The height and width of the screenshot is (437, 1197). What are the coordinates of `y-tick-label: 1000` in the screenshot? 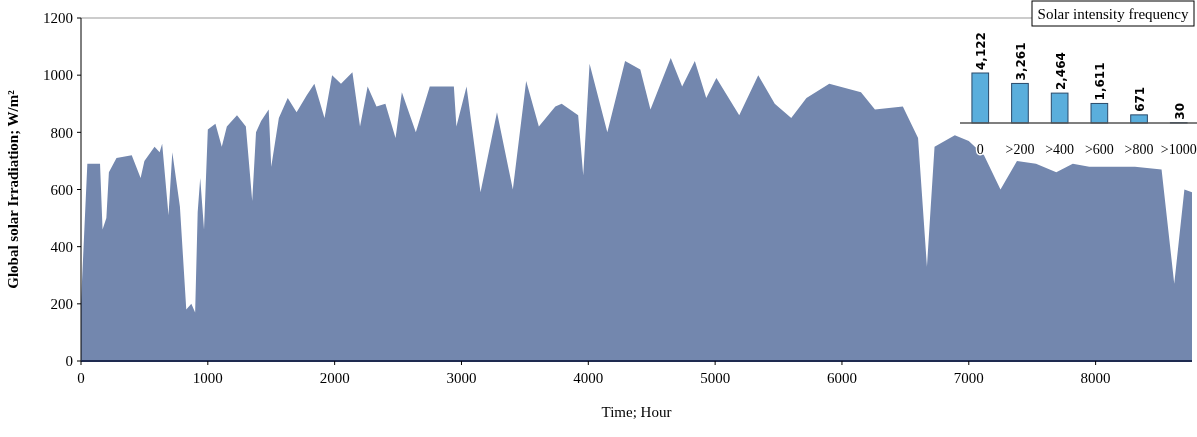 It's located at (58, 75).